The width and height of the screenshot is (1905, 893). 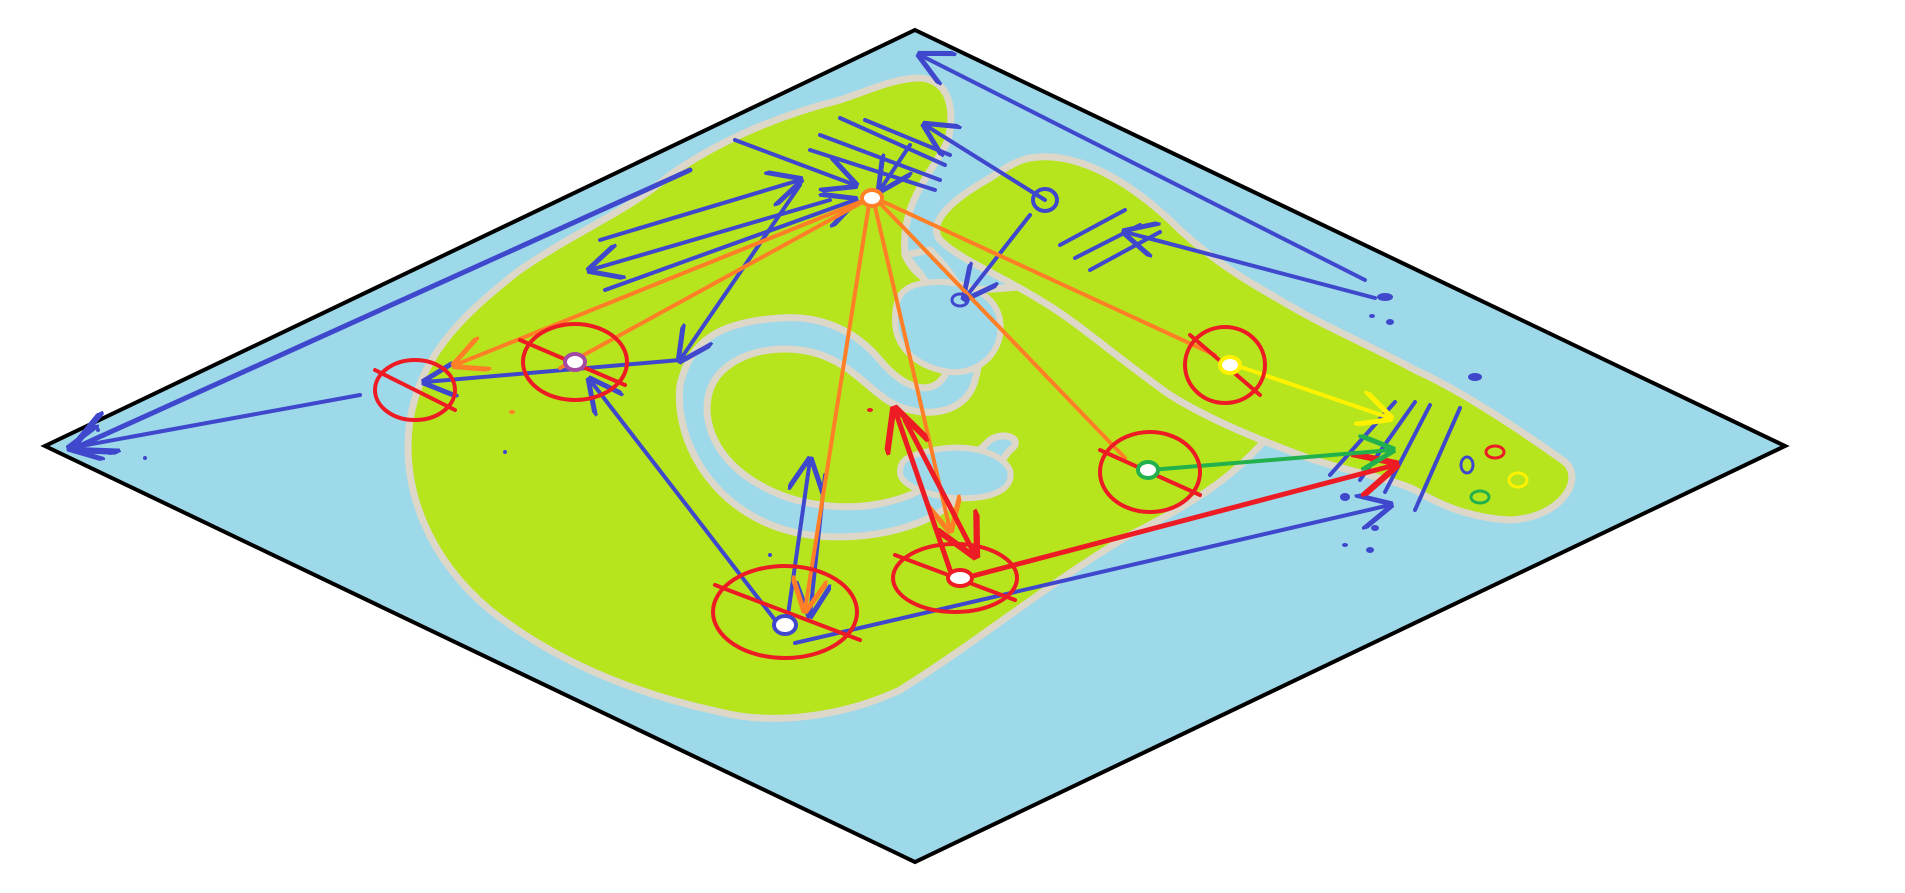 What do you see at coordinates (1270, 461) in the screenshot?
I see `green-arrow-east` at bounding box center [1270, 461].